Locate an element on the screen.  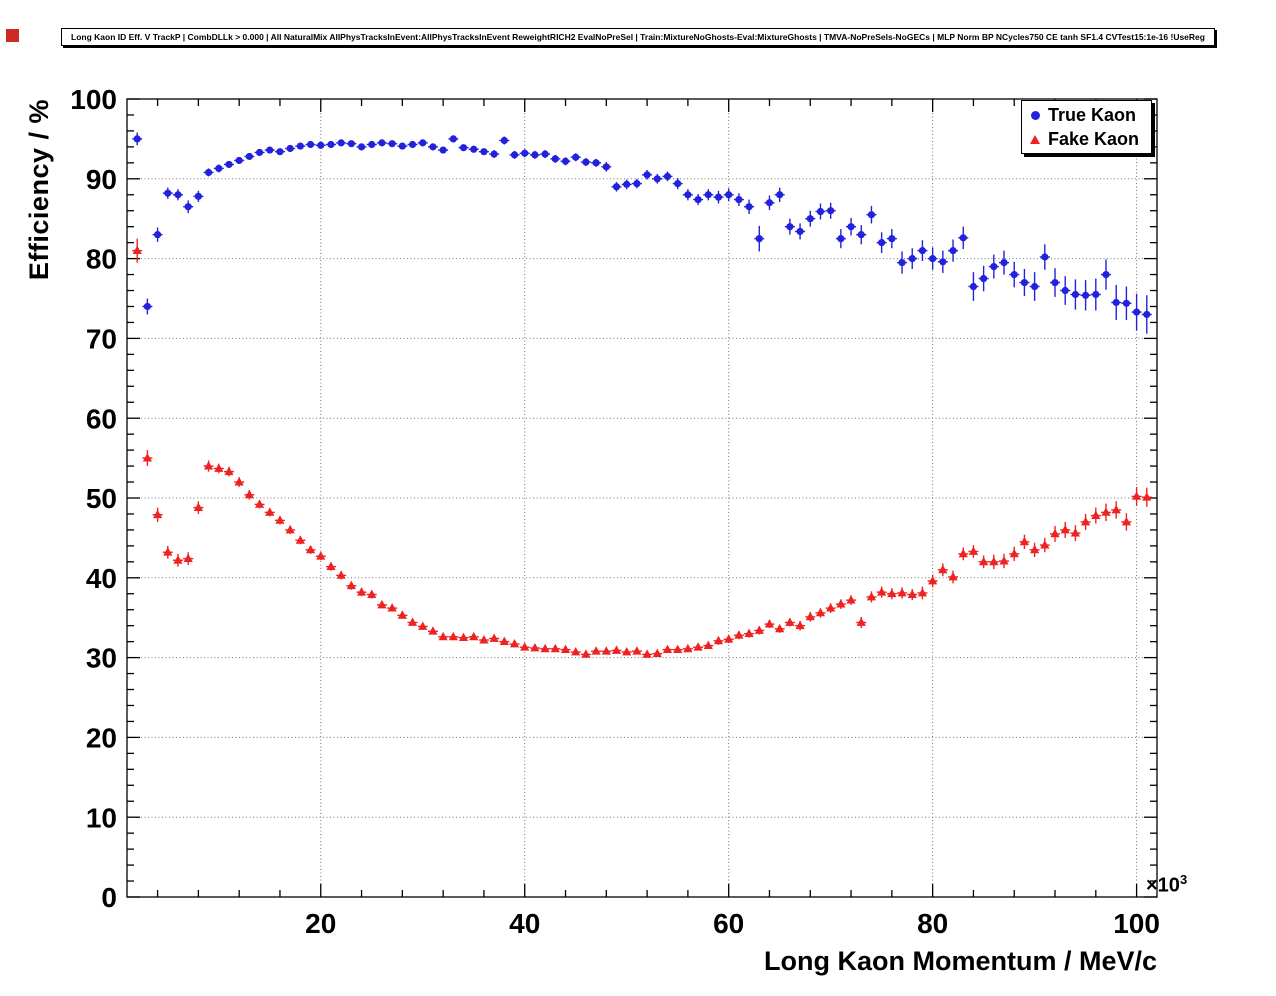
canvas-corner-marker is located at coordinates (12, 35).